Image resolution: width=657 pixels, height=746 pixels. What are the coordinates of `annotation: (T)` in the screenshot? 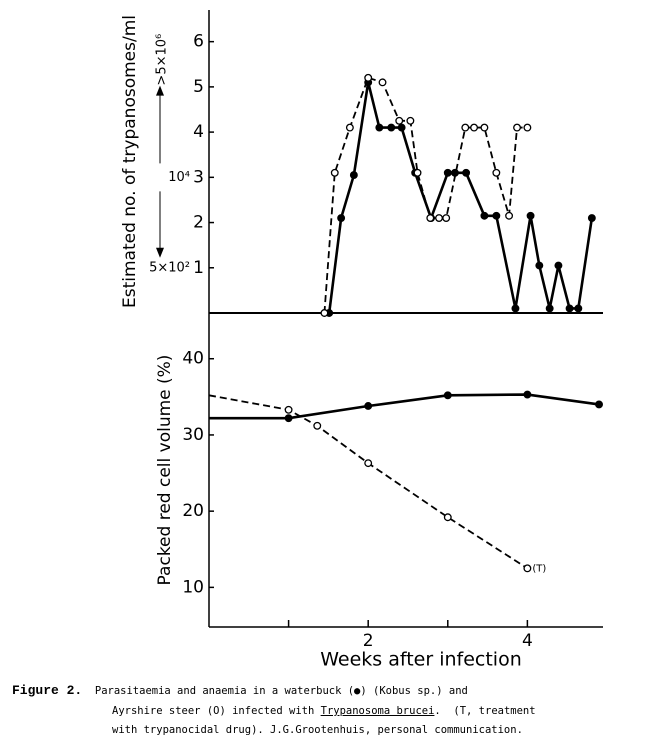 It's located at (539, 568).